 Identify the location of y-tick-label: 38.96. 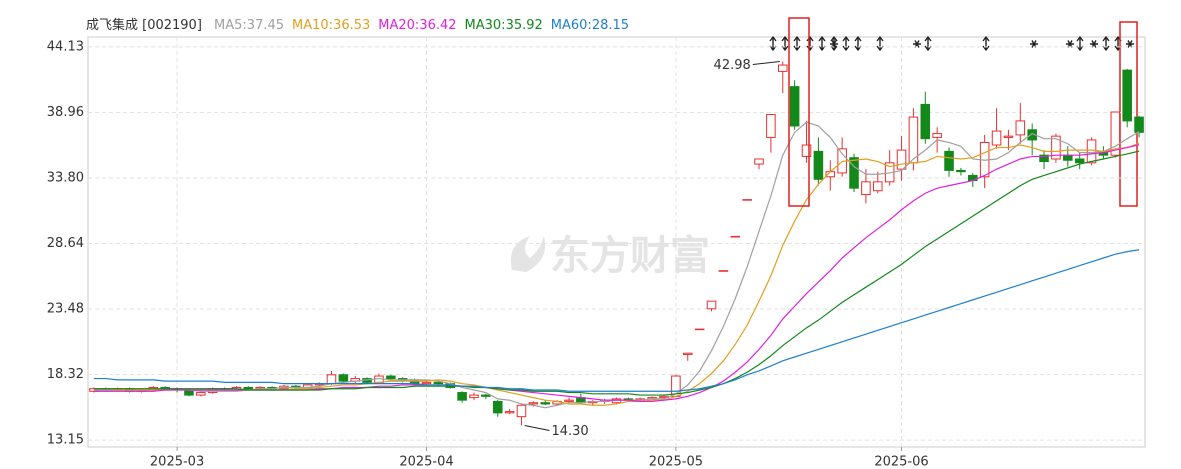
(65, 112).